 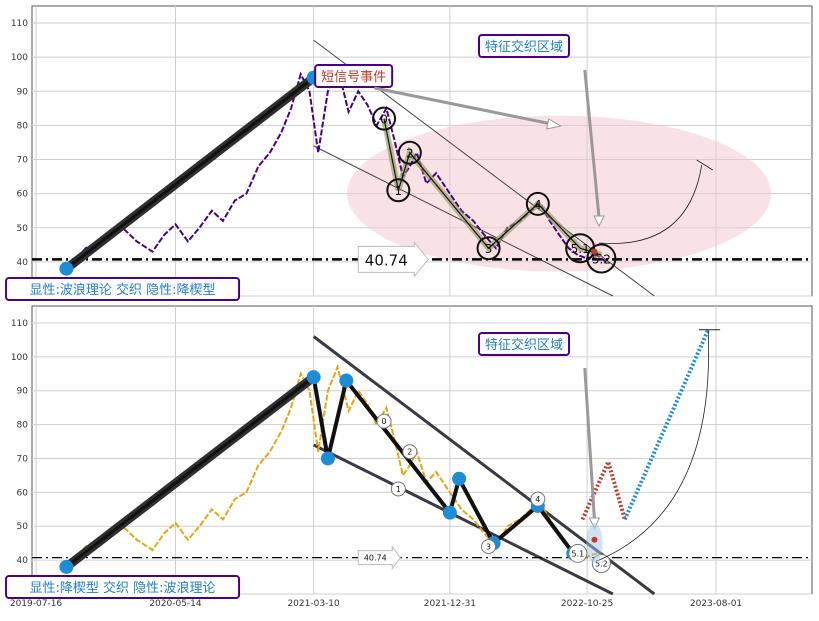 I want to click on short-signal-annotation: 短信号事件, so click(x=353, y=77).